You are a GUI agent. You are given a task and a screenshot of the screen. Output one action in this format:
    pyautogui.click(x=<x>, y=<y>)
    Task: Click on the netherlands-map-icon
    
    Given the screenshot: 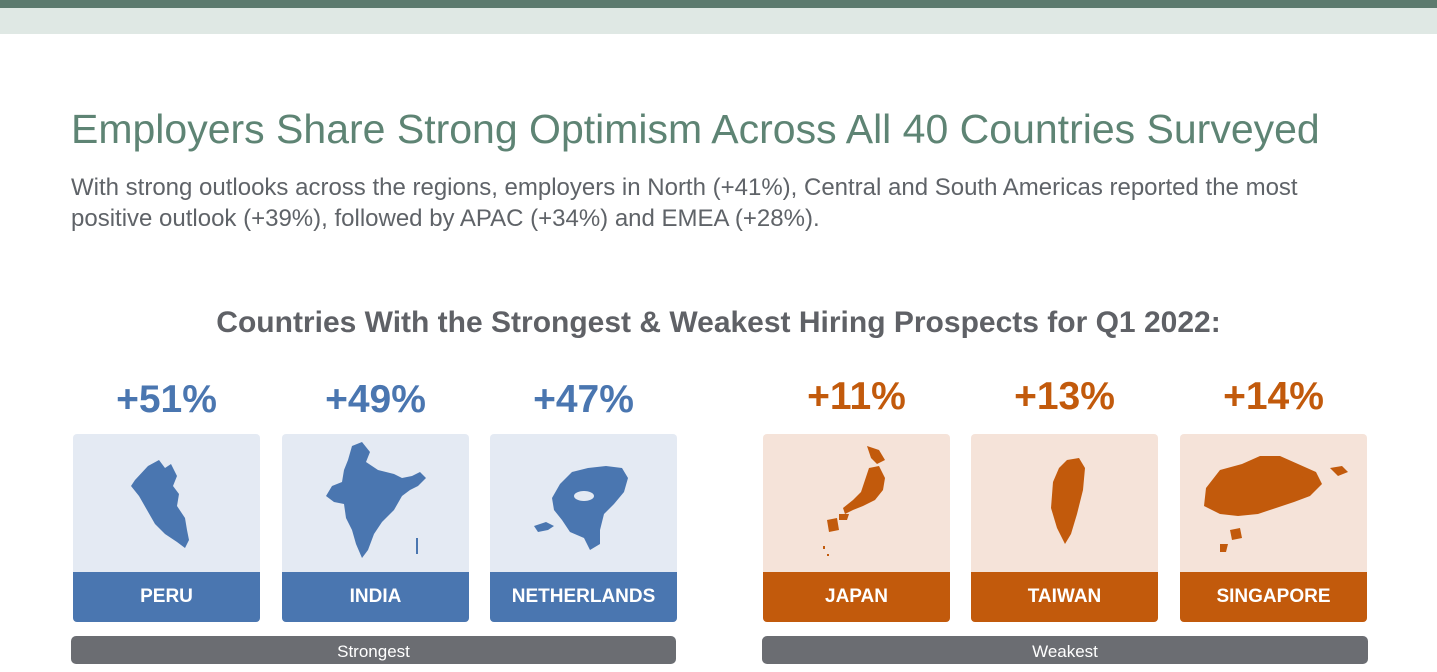 What is the action you would take?
    pyautogui.click(x=581, y=508)
    